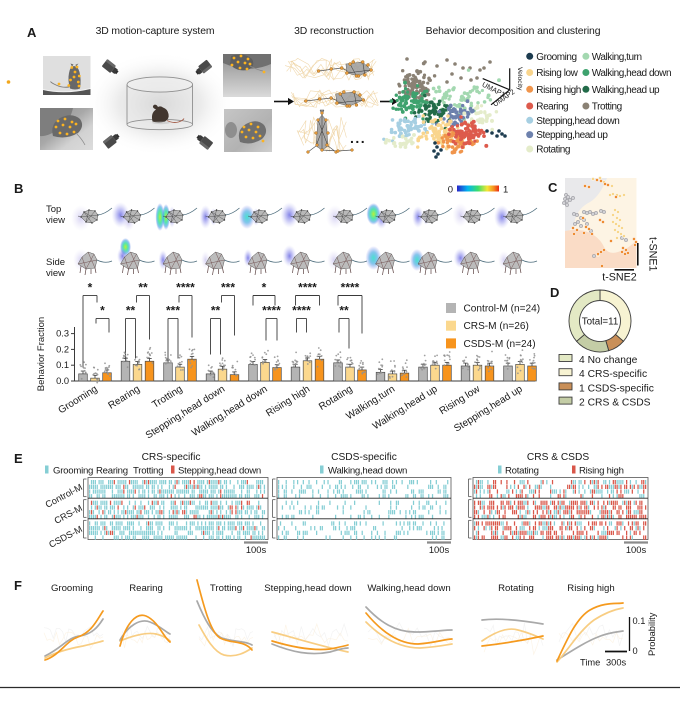 The image size is (680, 702). I want to click on svg-text: CSDS-specific, so click(364, 457).